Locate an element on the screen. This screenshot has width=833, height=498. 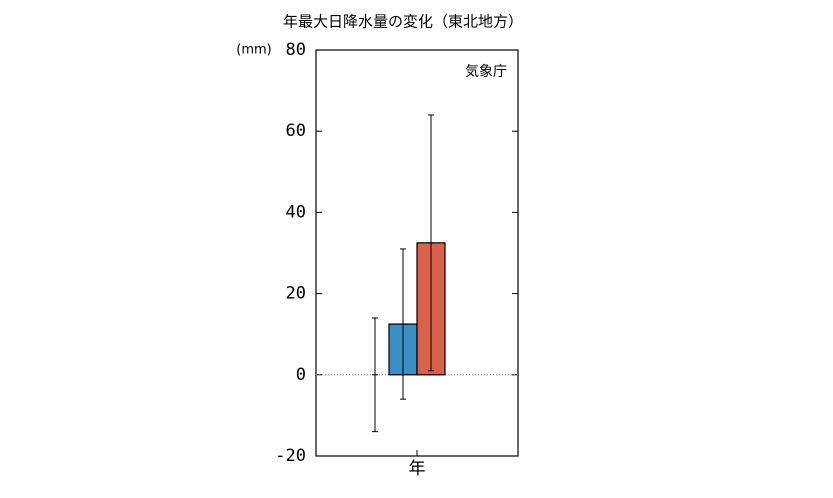
y-tick-label: -20 is located at coordinates (290, 456).